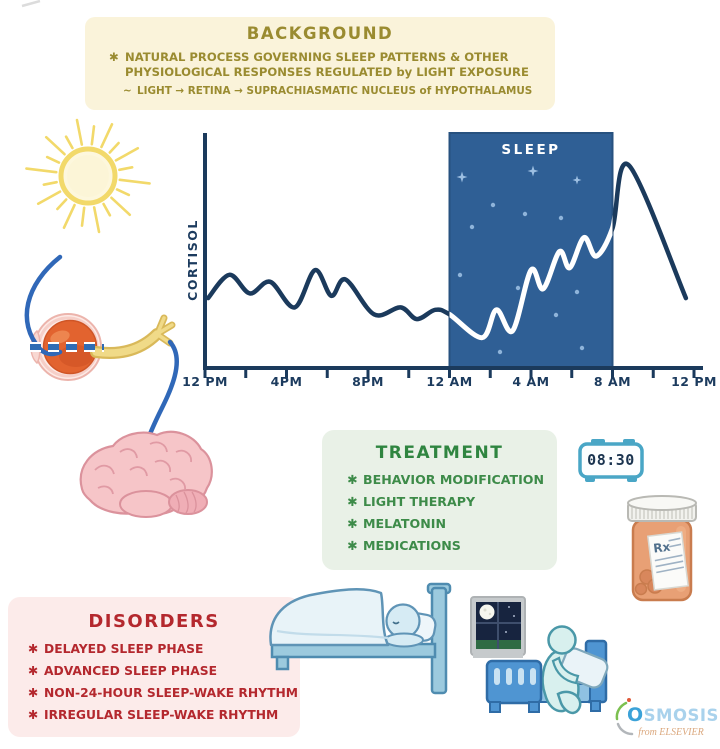 The image size is (720, 749). I want to click on sleep-band, so click(531, 250).